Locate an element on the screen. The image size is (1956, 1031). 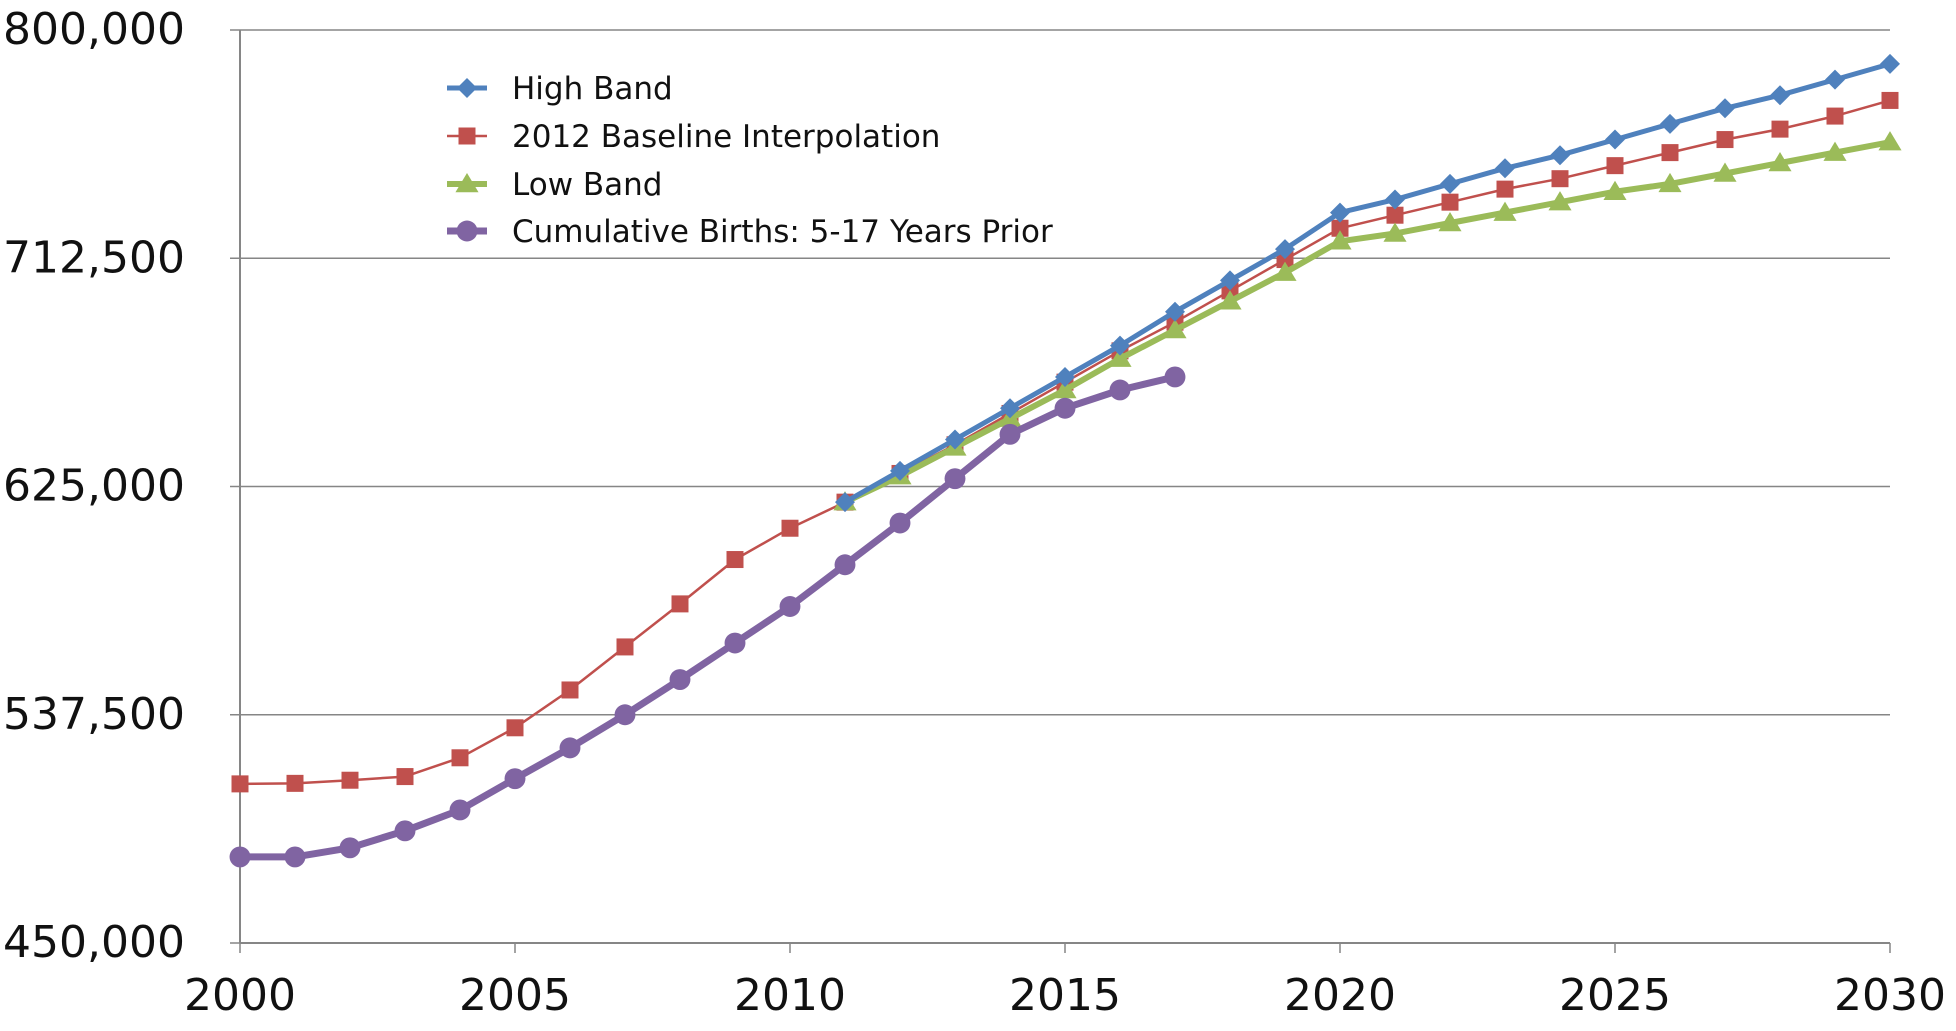
x-tick-label: 2015 is located at coordinates (1065, 995).